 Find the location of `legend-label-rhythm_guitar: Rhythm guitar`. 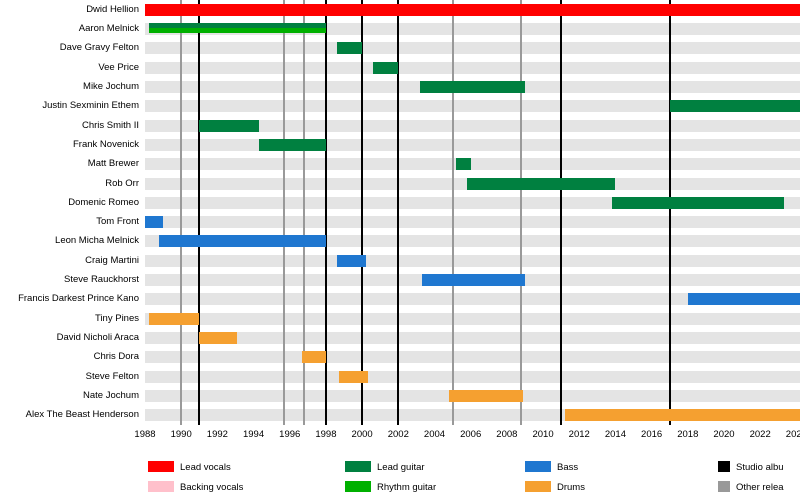

legend-label-rhythm_guitar: Rhythm guitar is located at coordinates (407, 487).